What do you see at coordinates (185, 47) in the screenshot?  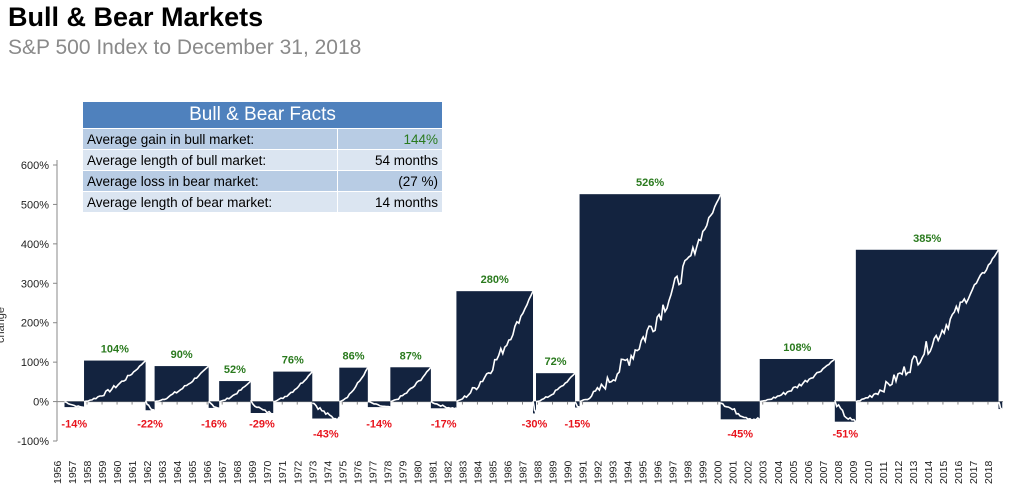 I see `chart-subtitle: S&P 500 Index to December 31, 2018` at bounding box center [185, 47].